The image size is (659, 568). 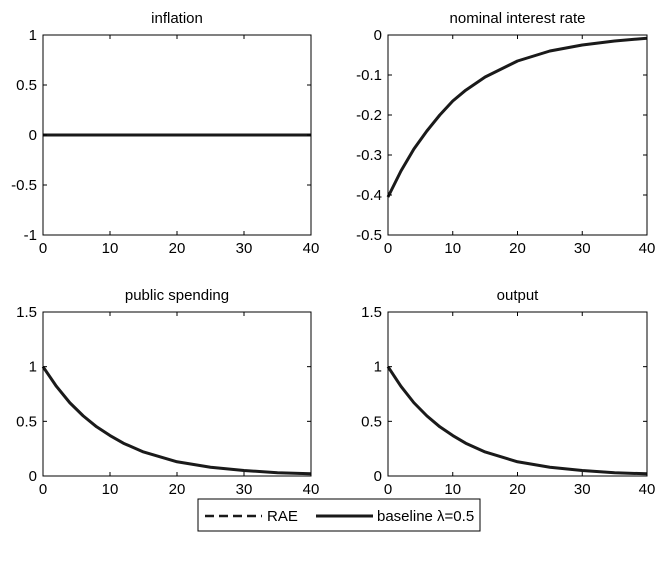 I want to click on legend: RAE baseline λ=0.5, so click(x=339, y=515).